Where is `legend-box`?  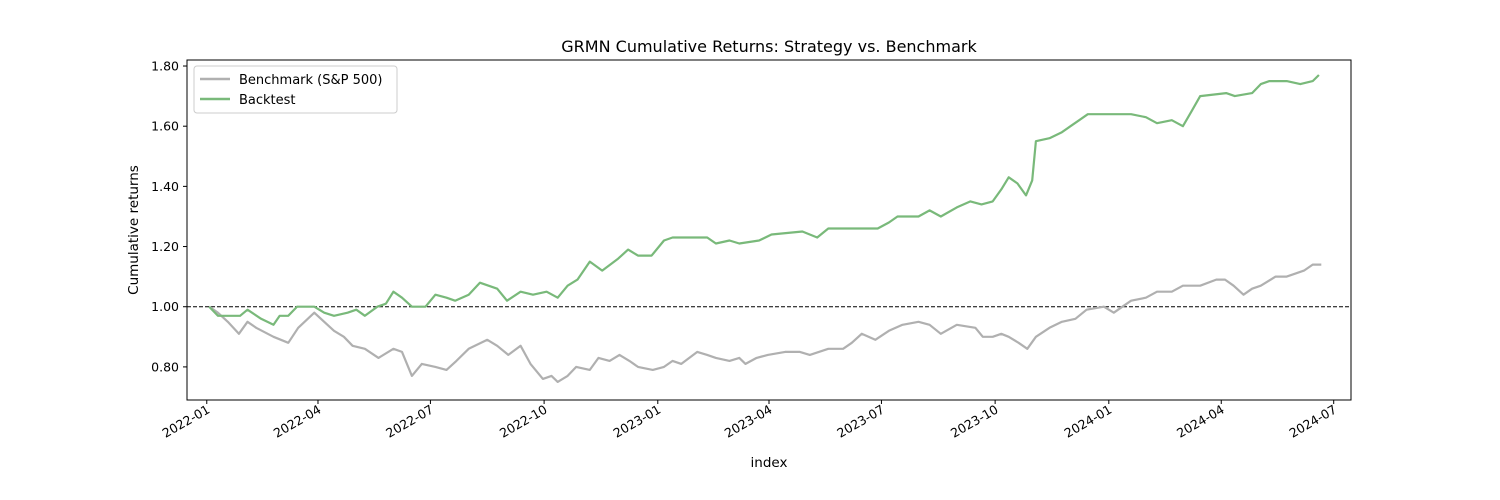 legend-box is located at coordinates (295, 89).